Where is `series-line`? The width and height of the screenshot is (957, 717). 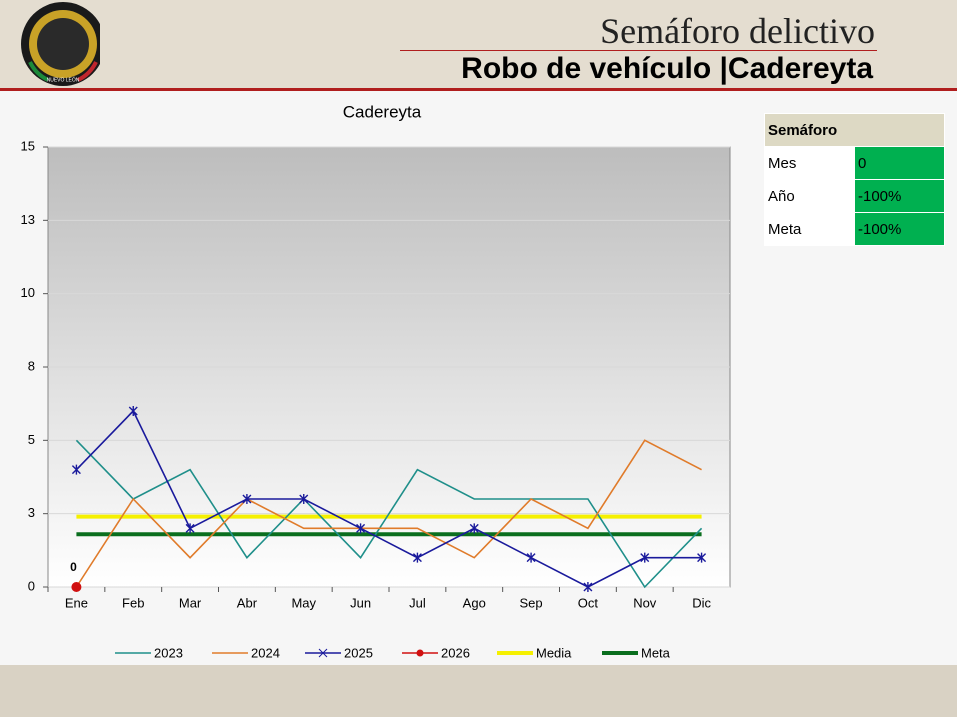
series-line is located at coordinates (388, 513).